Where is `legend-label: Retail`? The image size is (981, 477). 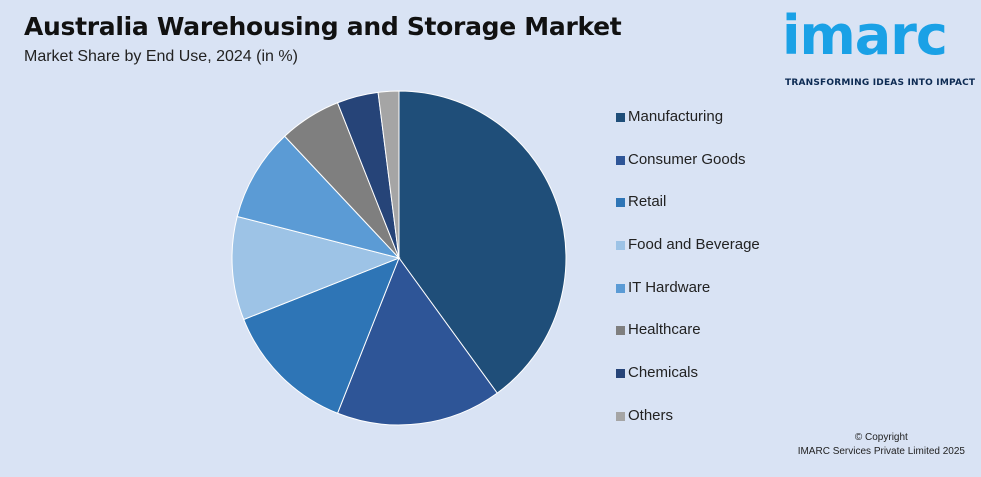
legend-label: Retail is located at coordinates (647, 202).